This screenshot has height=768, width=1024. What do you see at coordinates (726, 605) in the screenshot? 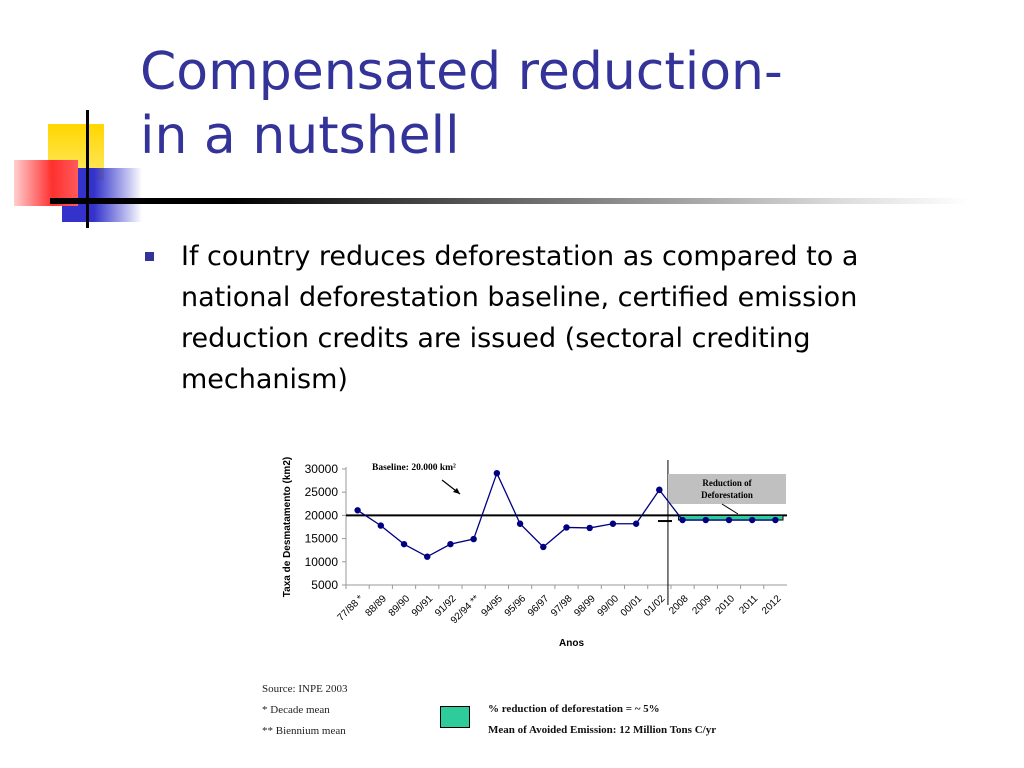
I see `x-tick-label: 2010` at bounding box center [726, 605].